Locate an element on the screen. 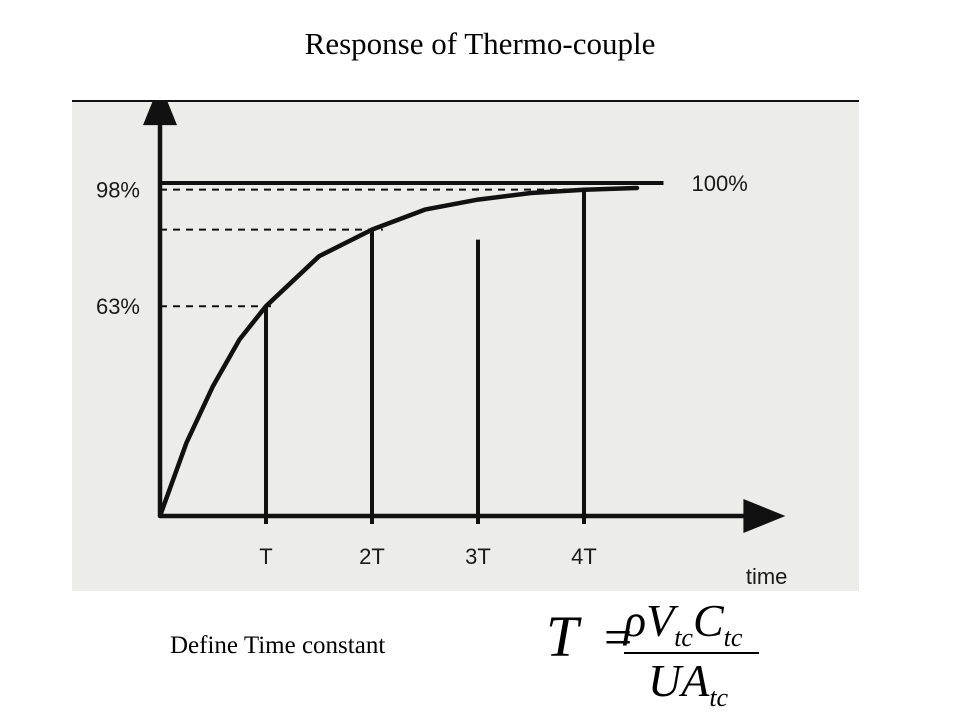 The height and width of the screenshot is (720, 960). y-tick-label-98: 98% is located at coordinates (118, 190).